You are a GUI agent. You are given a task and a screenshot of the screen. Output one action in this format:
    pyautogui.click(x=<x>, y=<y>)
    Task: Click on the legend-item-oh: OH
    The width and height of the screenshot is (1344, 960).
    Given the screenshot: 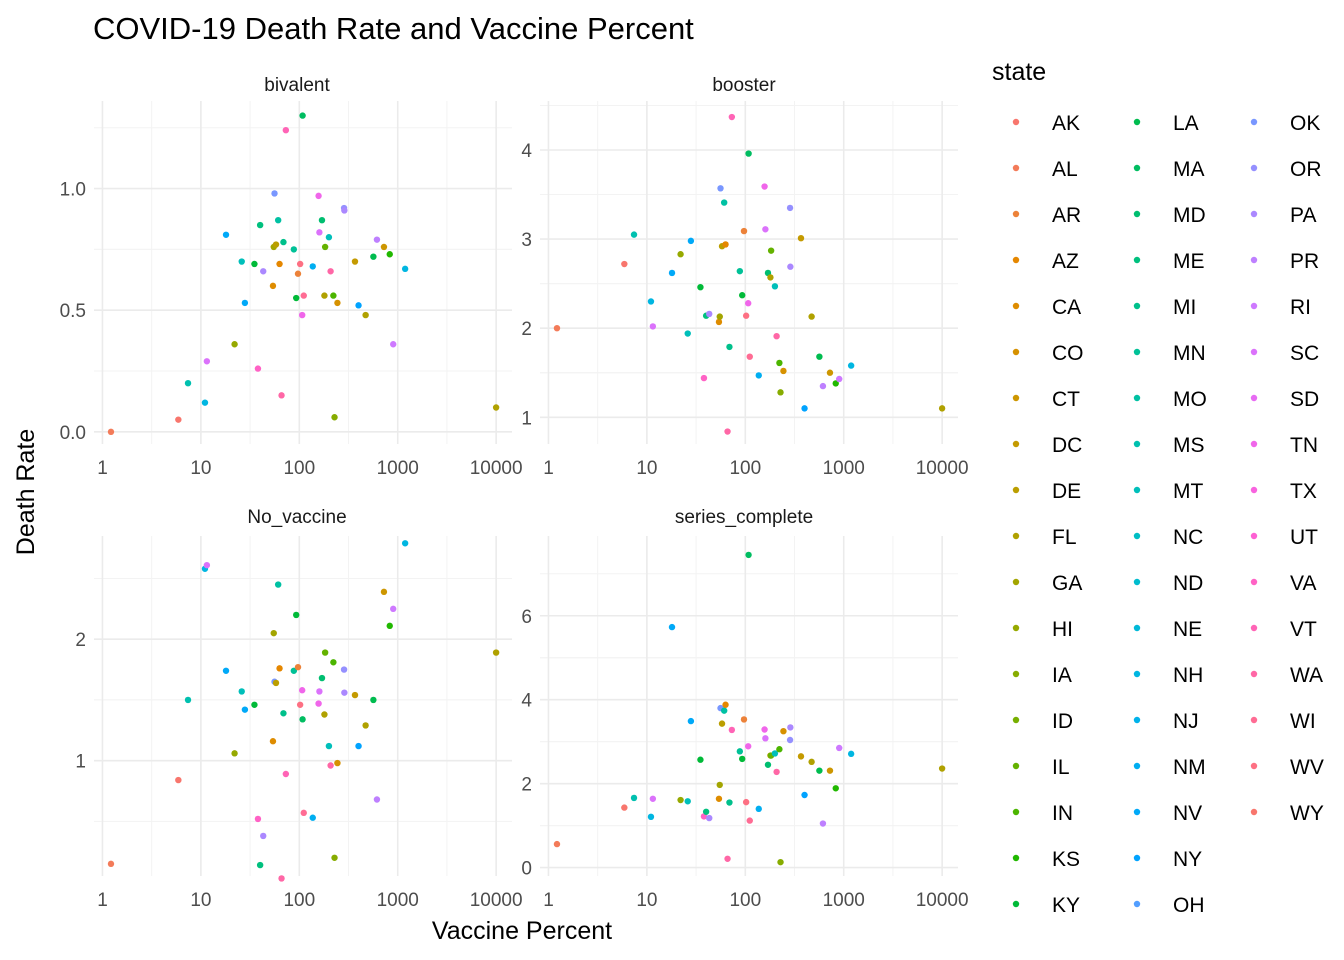 What is the action you would take?
    pyautogui.click(x=1169, y=905)
    